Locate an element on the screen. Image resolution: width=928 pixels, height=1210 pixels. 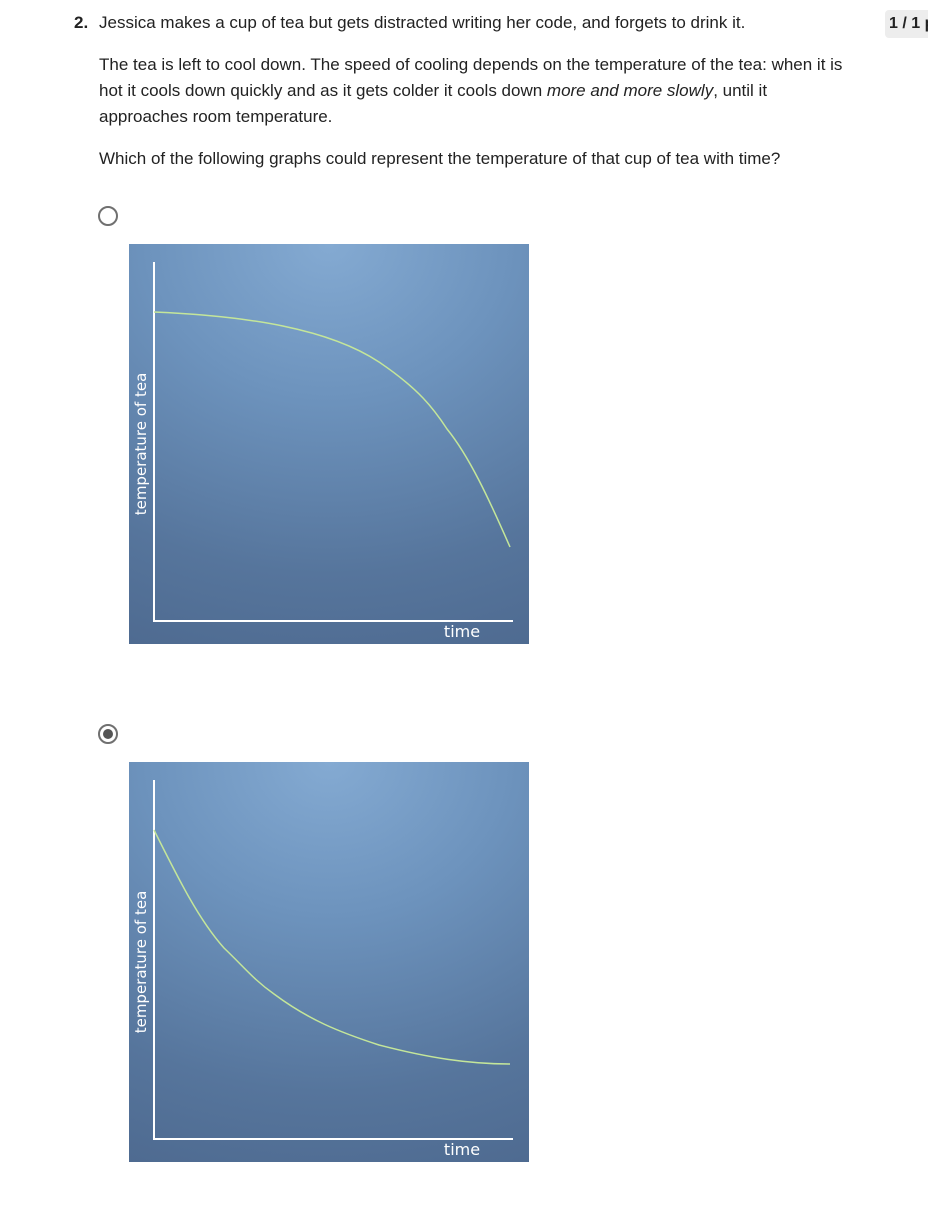
option-1-graph: temperature of tea time is located at coordinates (329, 444).